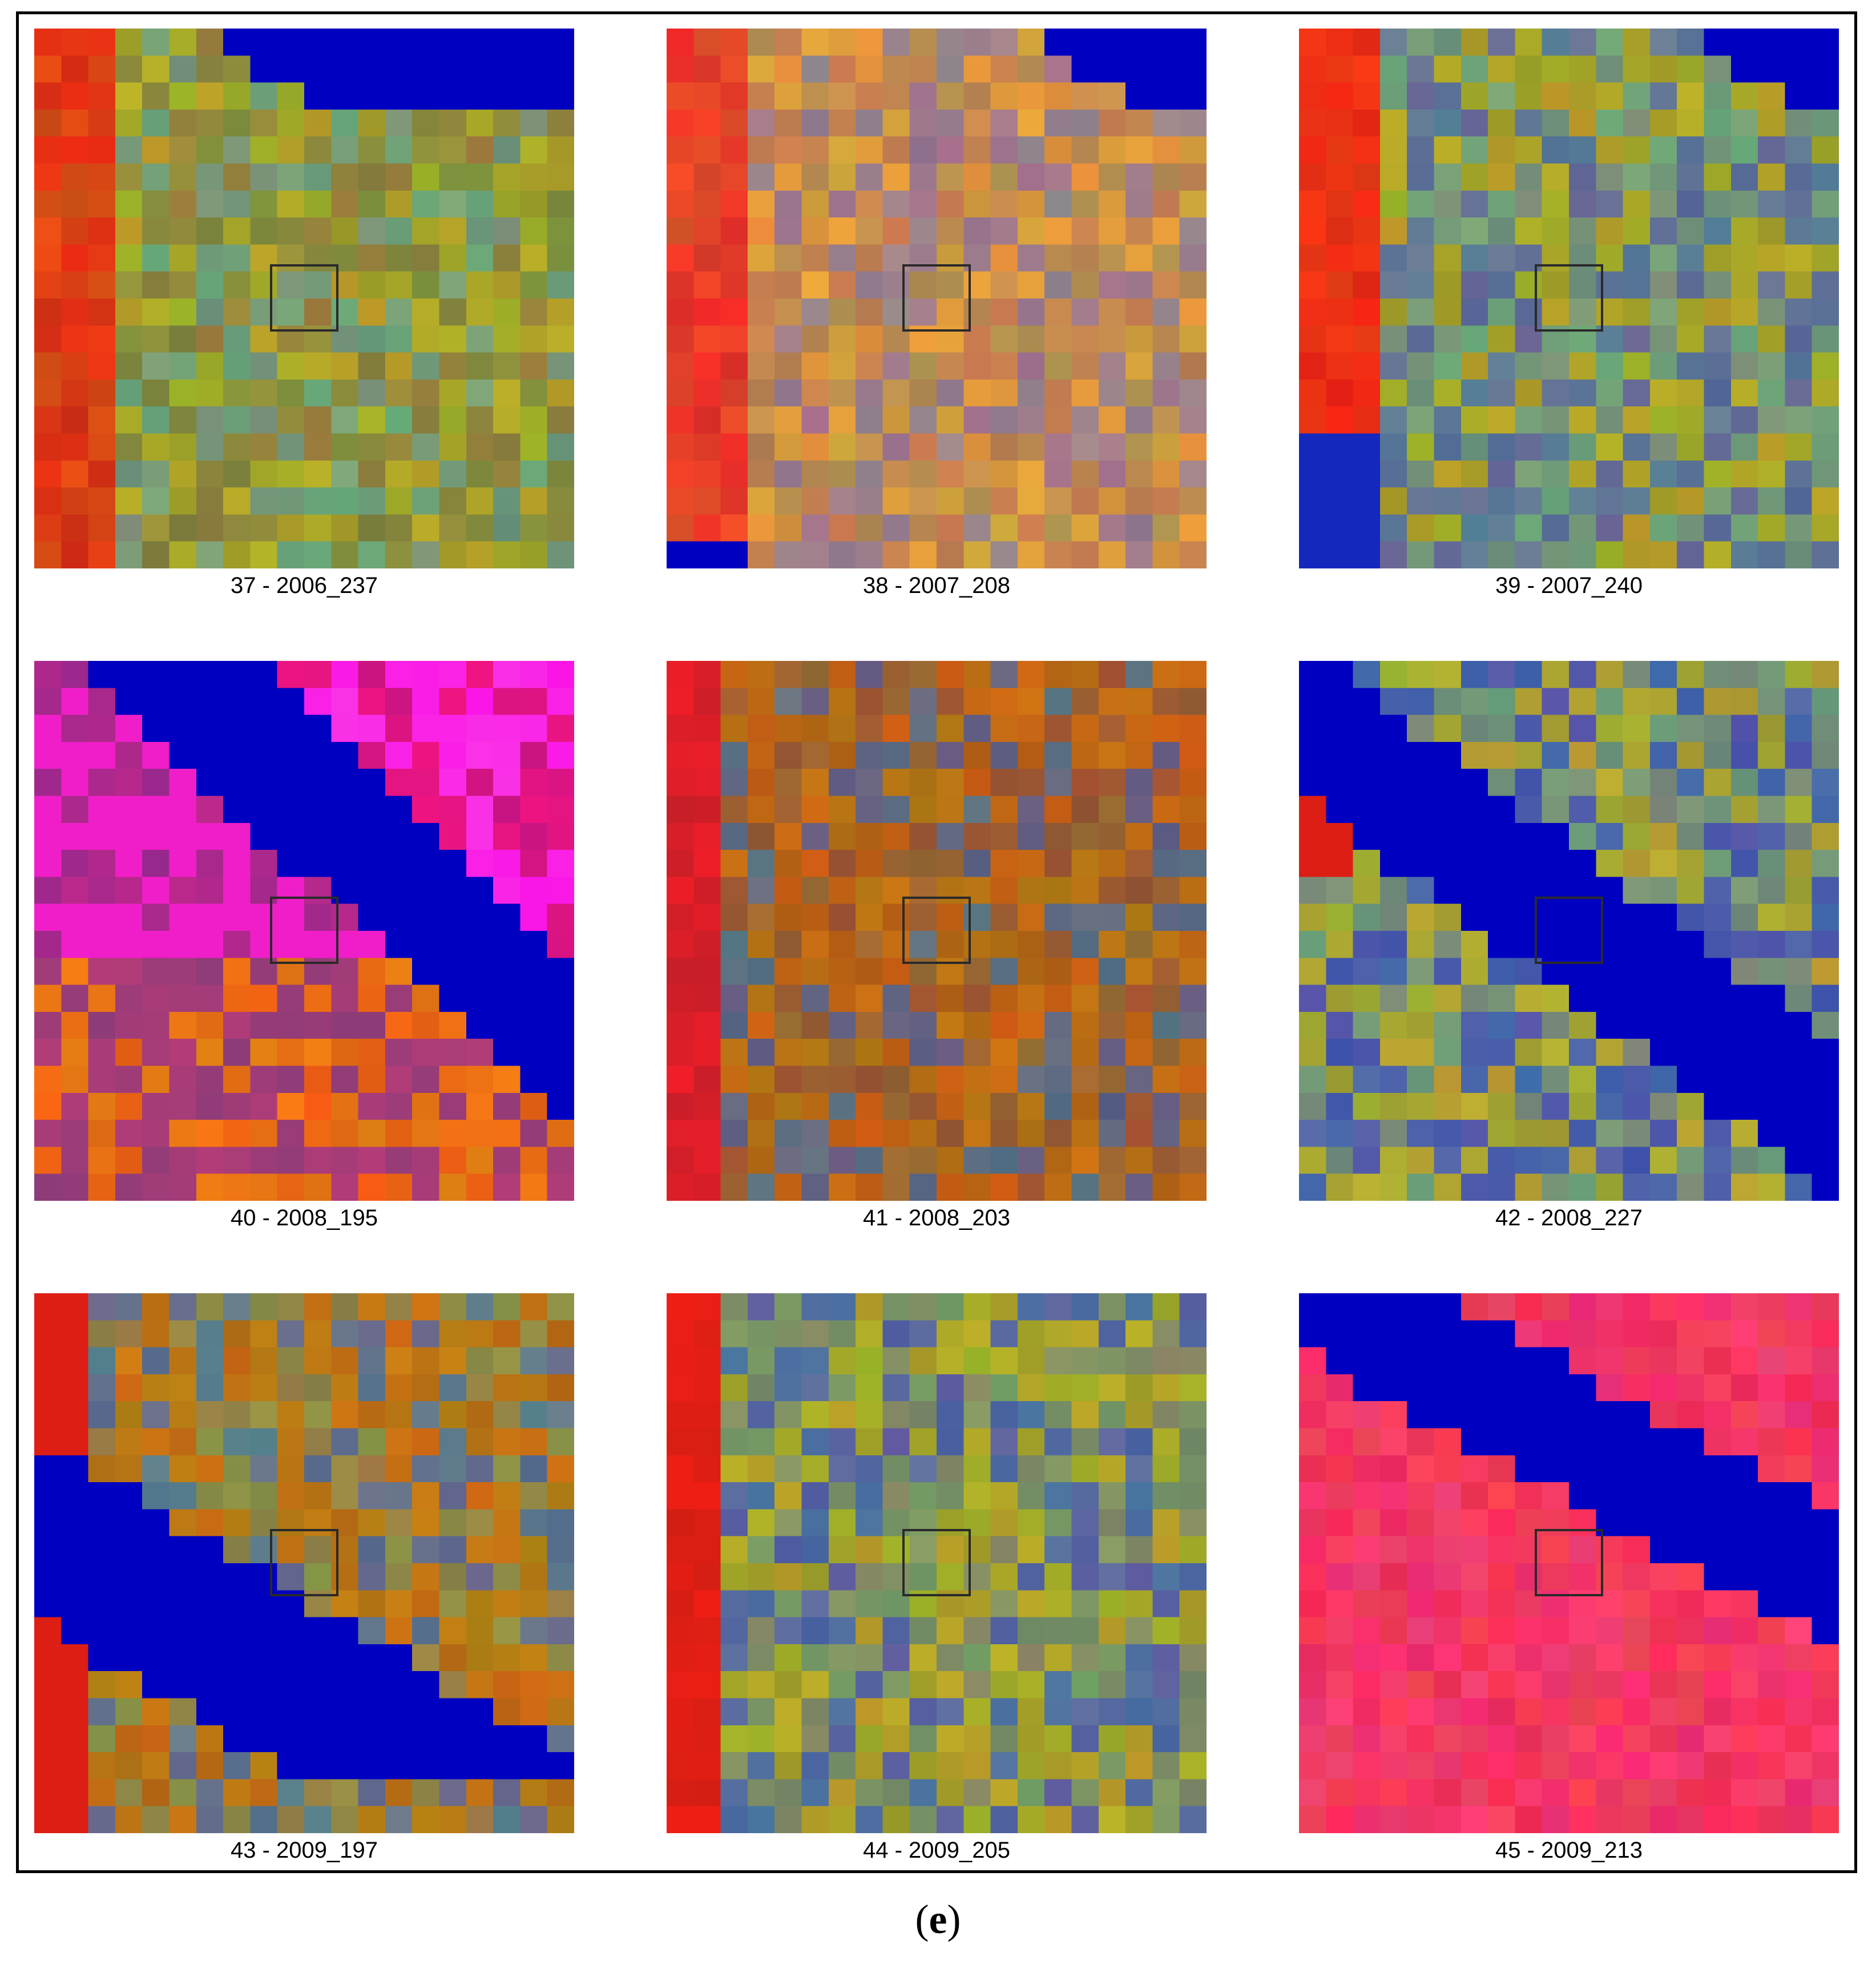 The height and width of the screenshot is (1961, 1876). What do you see at coordinates (936, 1217) in the screenshot?
I see `tile-caption: 41 - 2008_203` at bounding box center [936, 1217].